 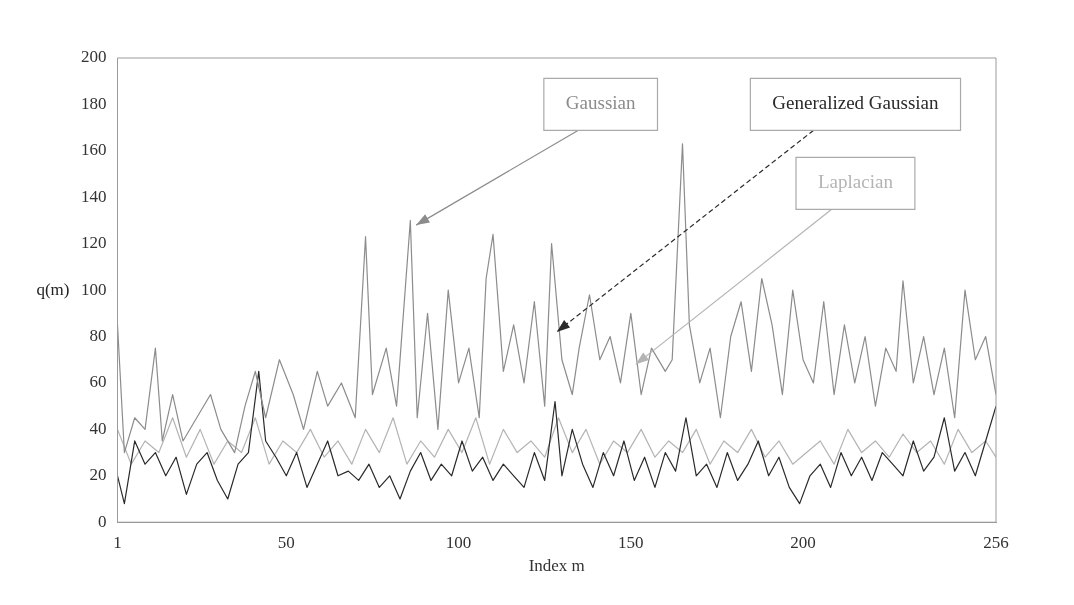 I want to click on y-tick-label: 200, so click(x=94, y=57).